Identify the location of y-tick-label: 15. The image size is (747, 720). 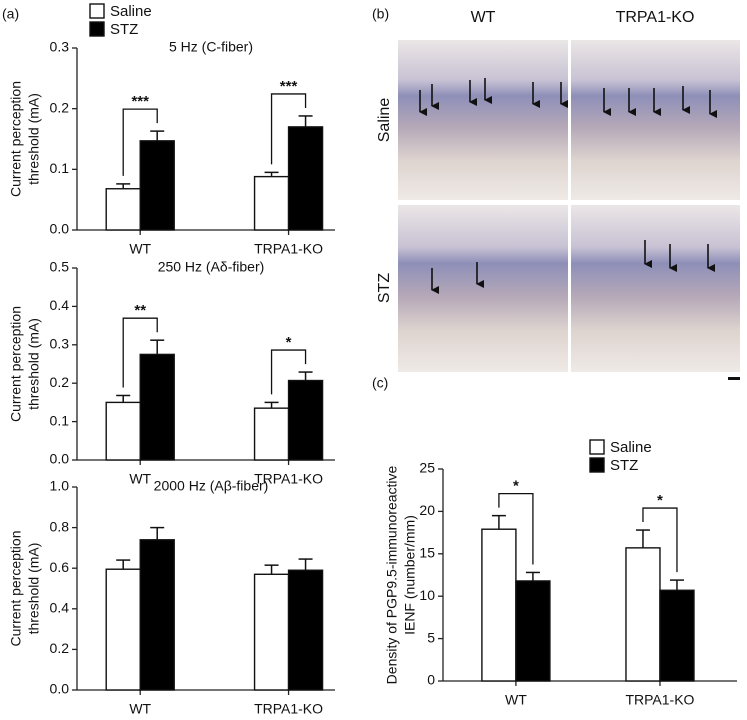
(427, 553).